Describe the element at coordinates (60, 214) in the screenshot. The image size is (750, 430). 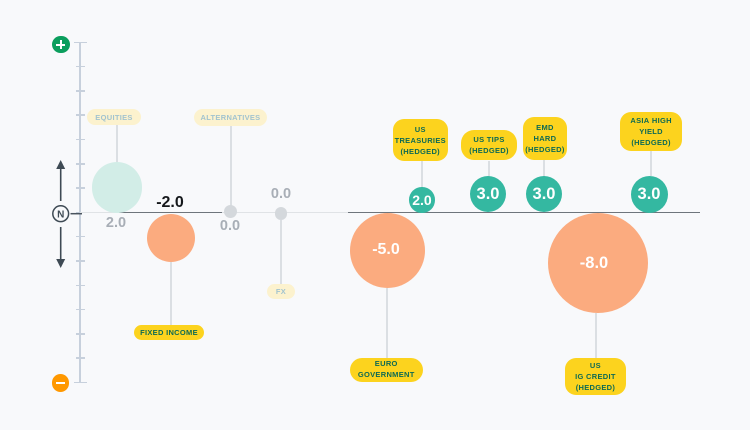
I see `svg-text: N` at that location.